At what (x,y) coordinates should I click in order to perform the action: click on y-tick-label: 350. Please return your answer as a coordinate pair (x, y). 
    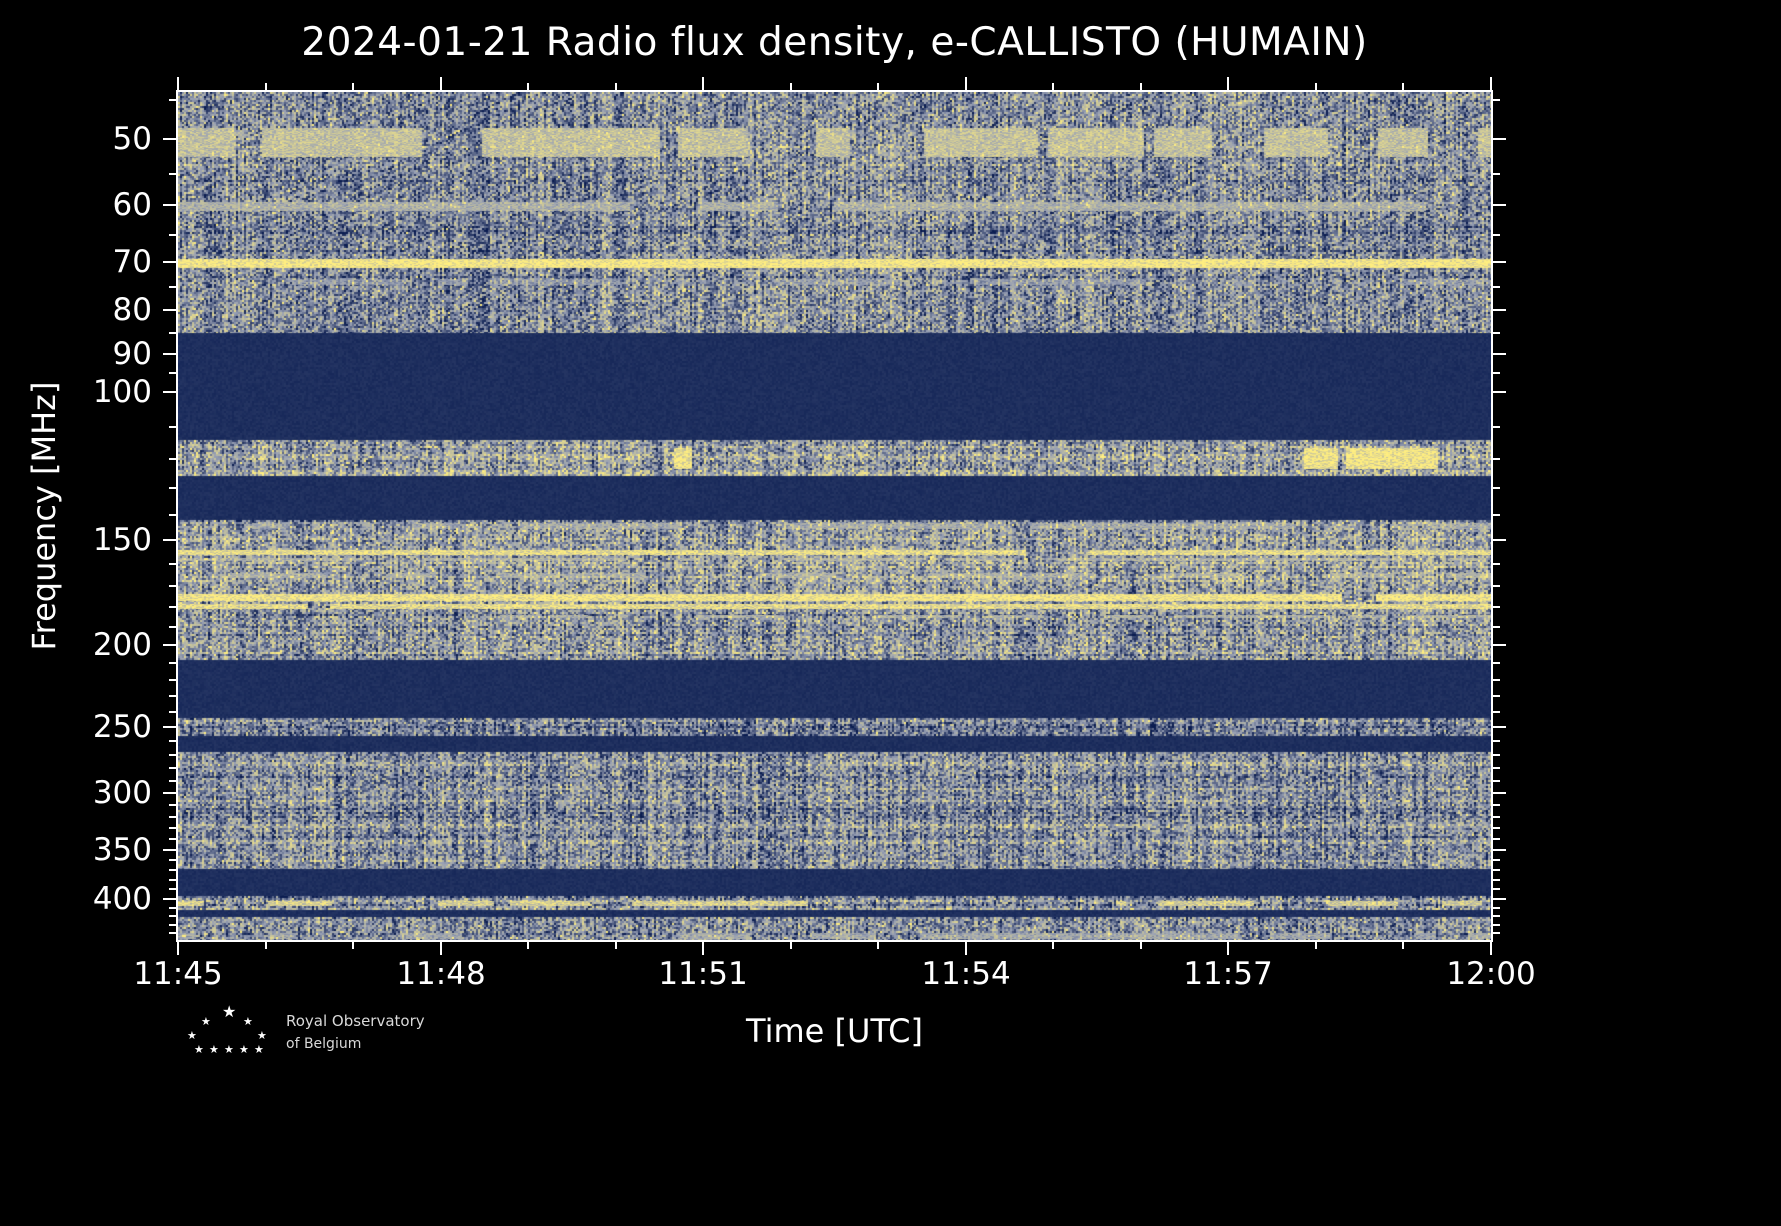
    Looking at the image, I should click on (122, 850).